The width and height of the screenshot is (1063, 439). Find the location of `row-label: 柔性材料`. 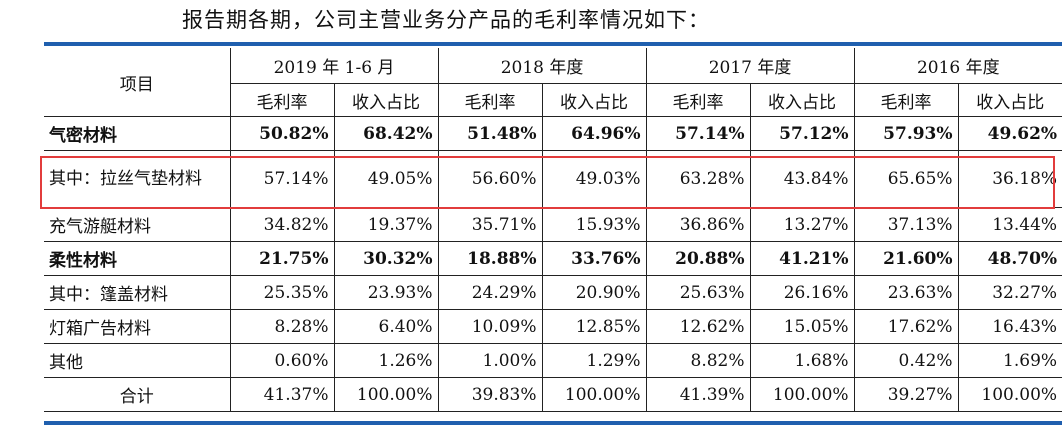

row-label: 柔性材料 is located at coordinates (137, 258).